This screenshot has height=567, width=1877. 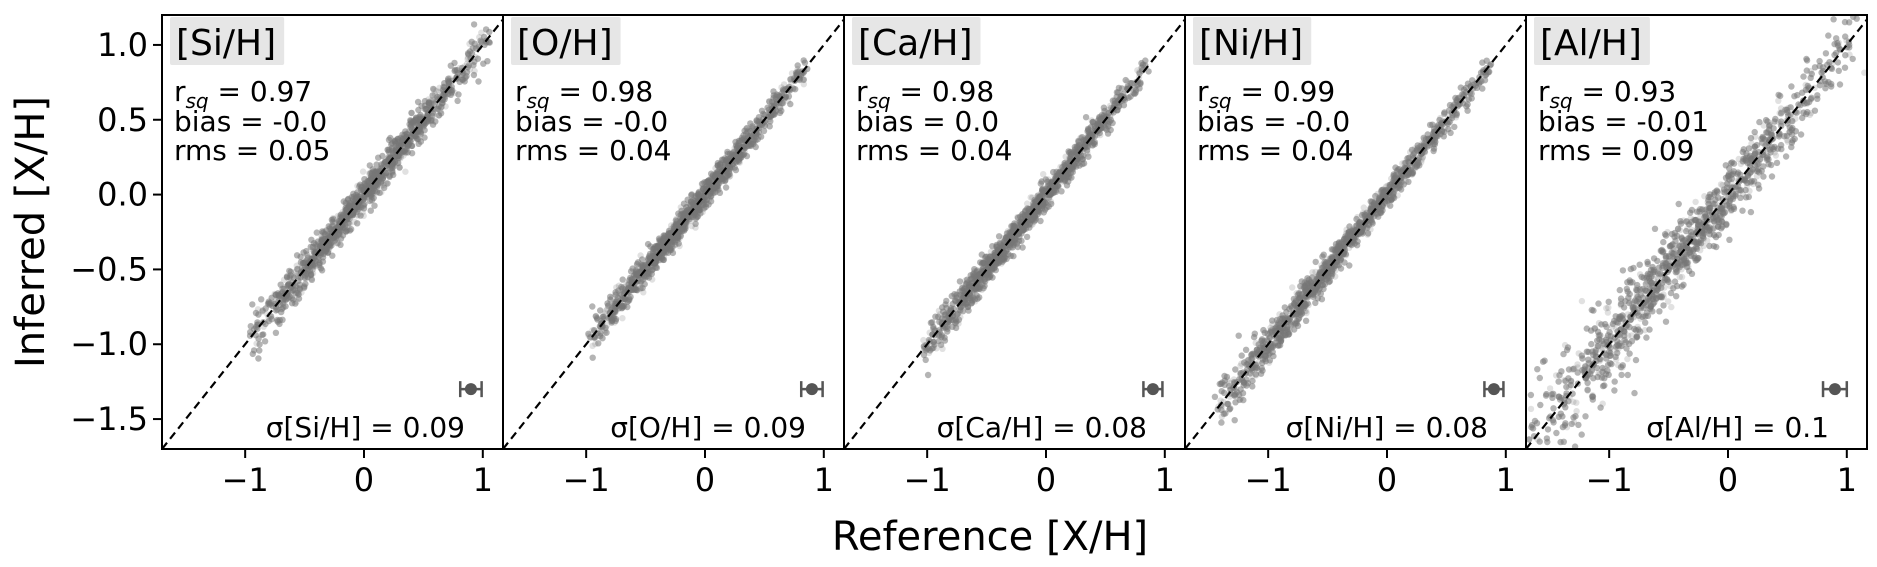 I want to click on rsq-subscript: sq, so click(x=197, y=101).